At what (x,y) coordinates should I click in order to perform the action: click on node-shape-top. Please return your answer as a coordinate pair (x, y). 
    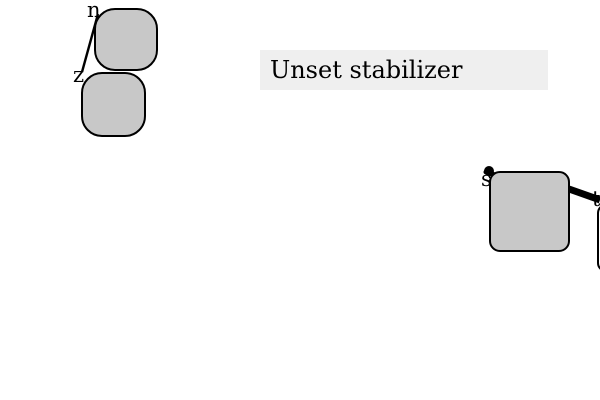
    Looking at the image, I should click on (126, 39).